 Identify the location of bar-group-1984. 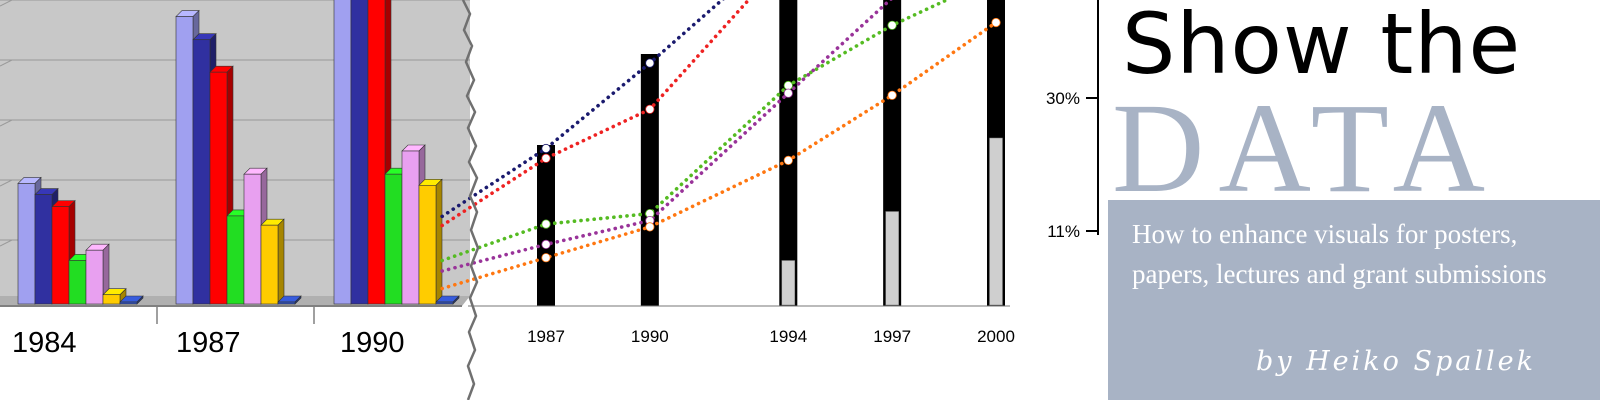
(80, 240).